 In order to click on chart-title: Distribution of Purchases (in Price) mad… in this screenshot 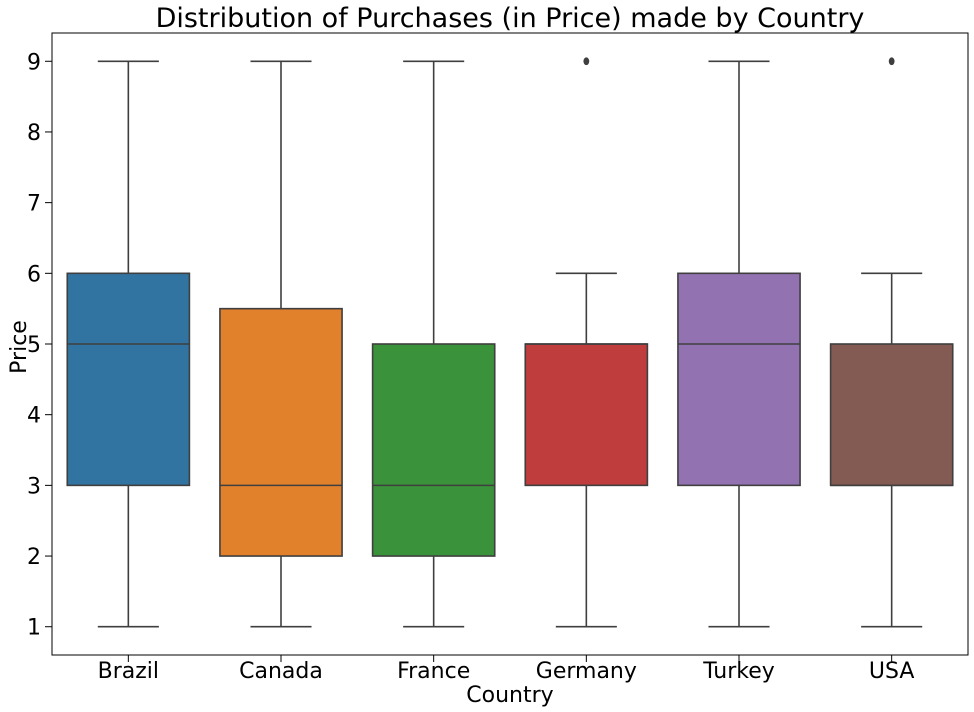, I will do `click(510, 18)`.